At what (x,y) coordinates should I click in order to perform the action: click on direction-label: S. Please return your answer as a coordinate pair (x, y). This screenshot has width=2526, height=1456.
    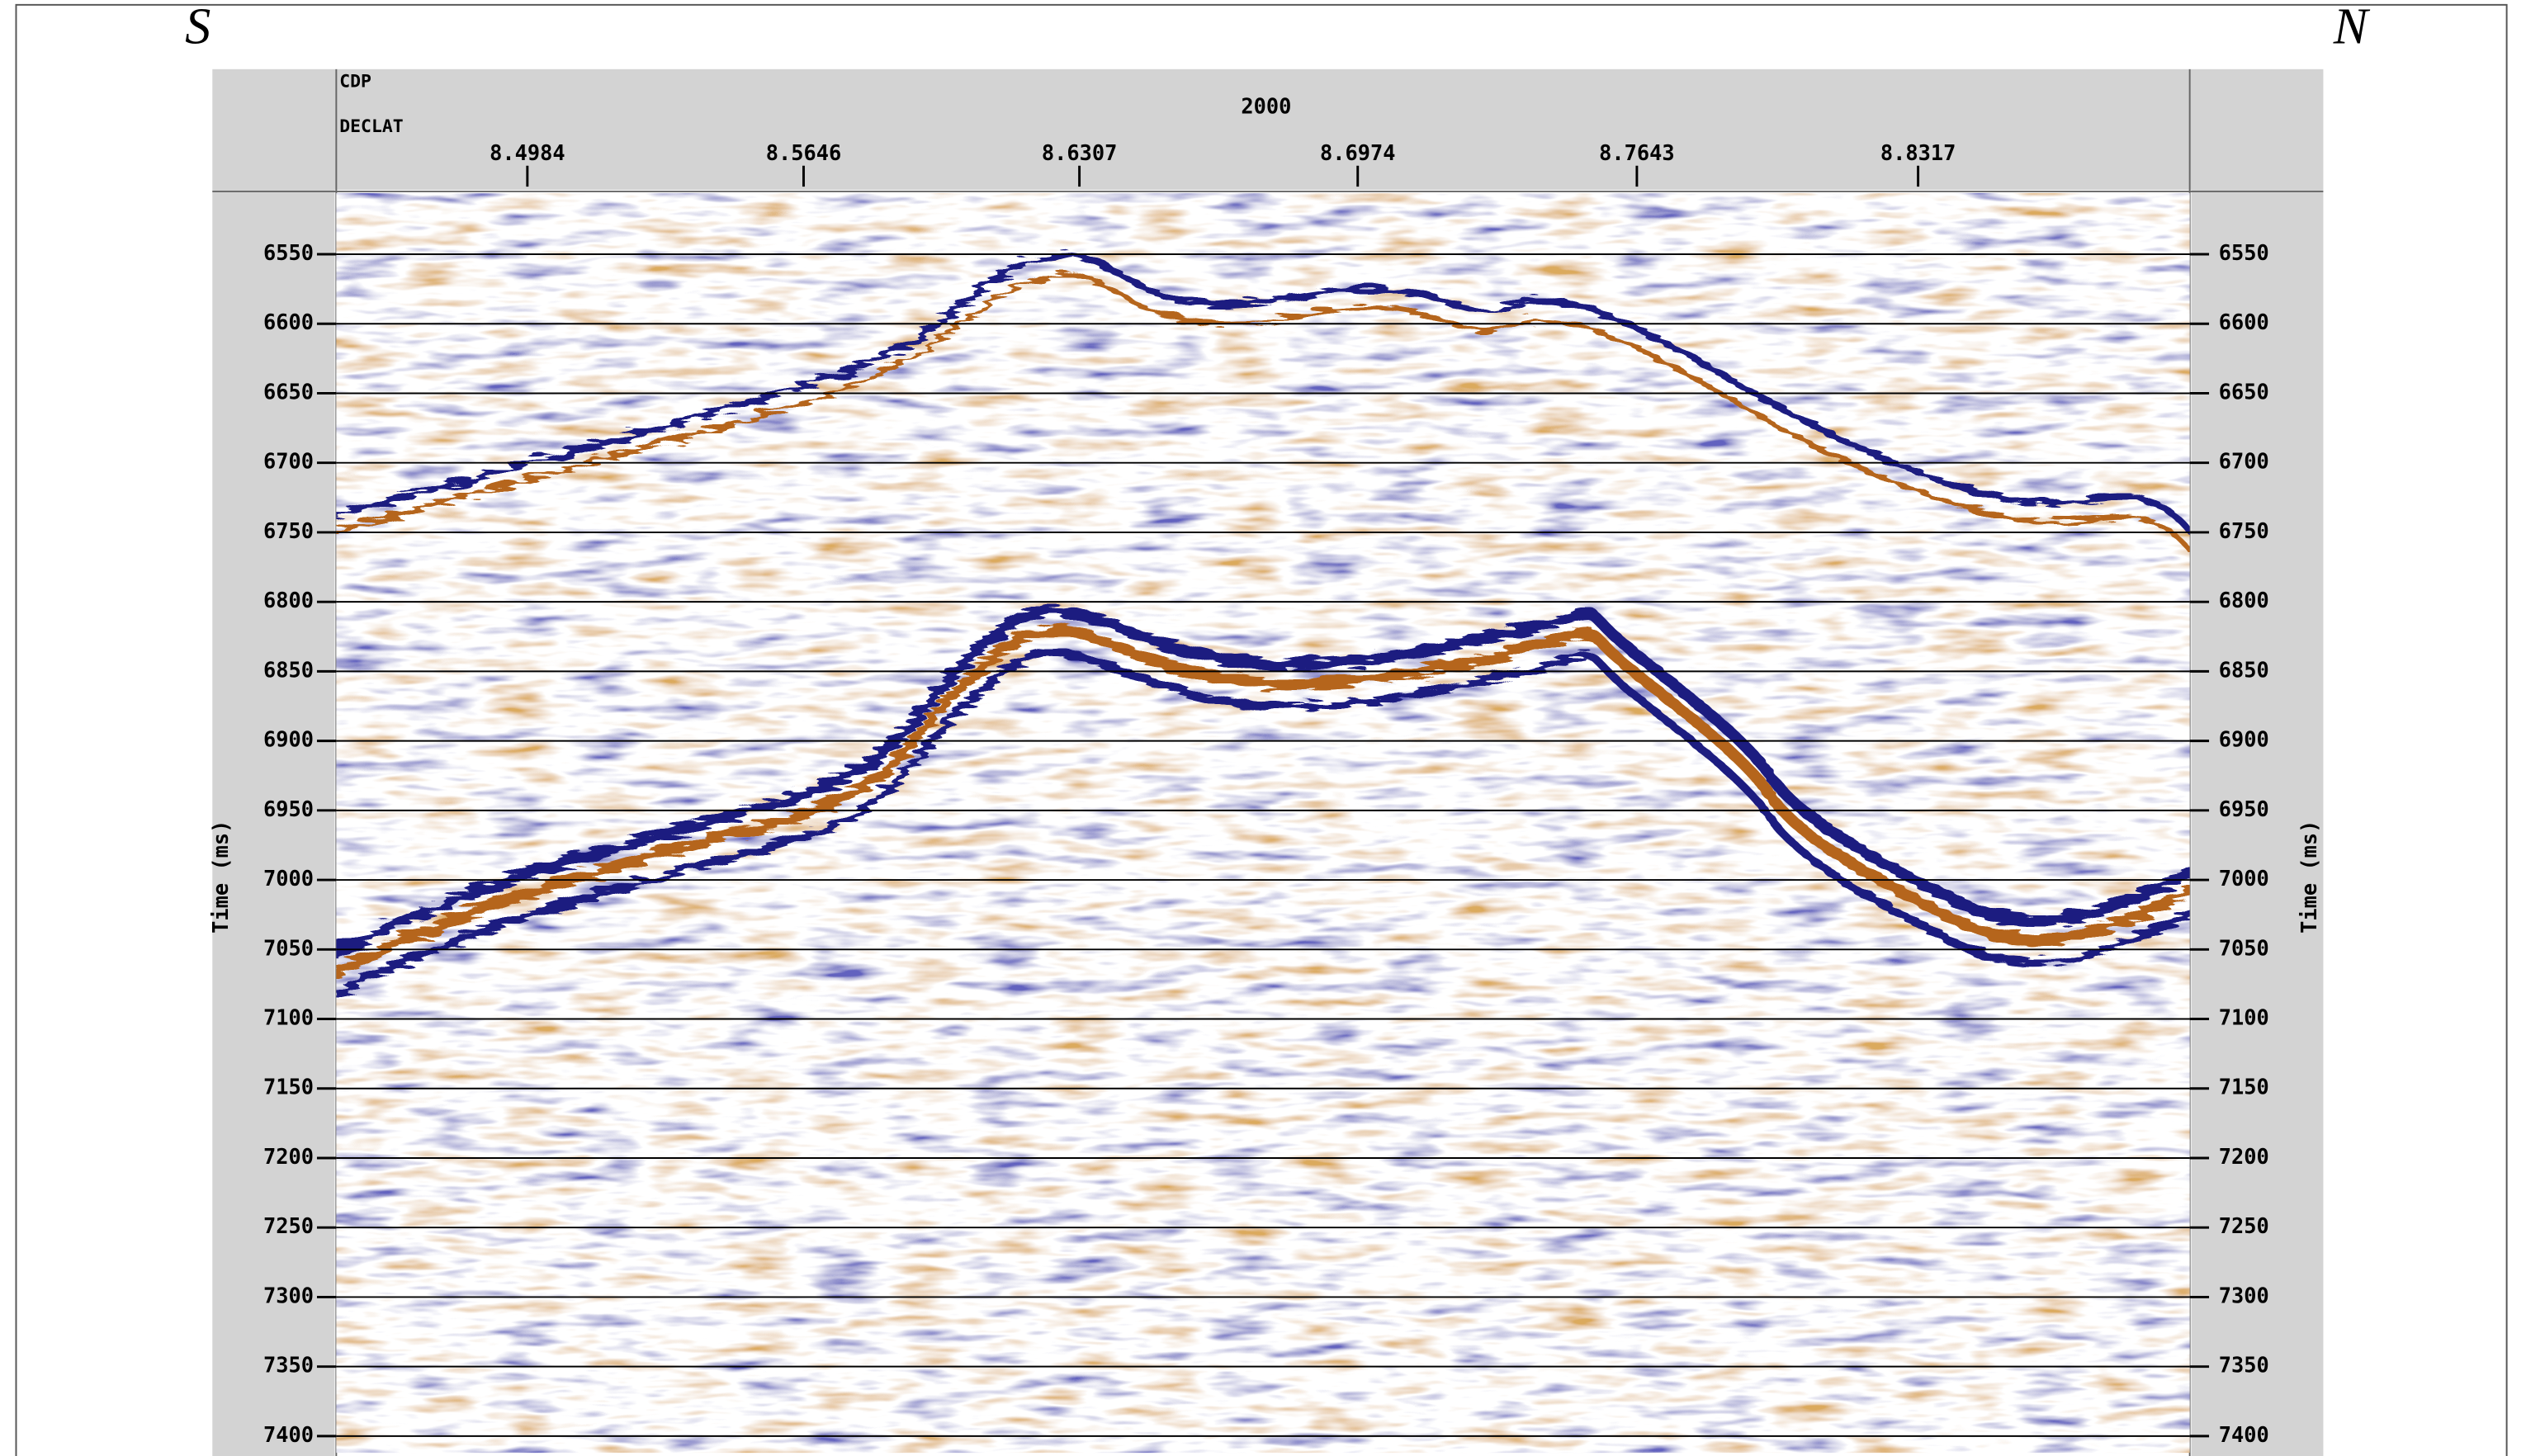
    Looking at the image, I should click on (197, 27).